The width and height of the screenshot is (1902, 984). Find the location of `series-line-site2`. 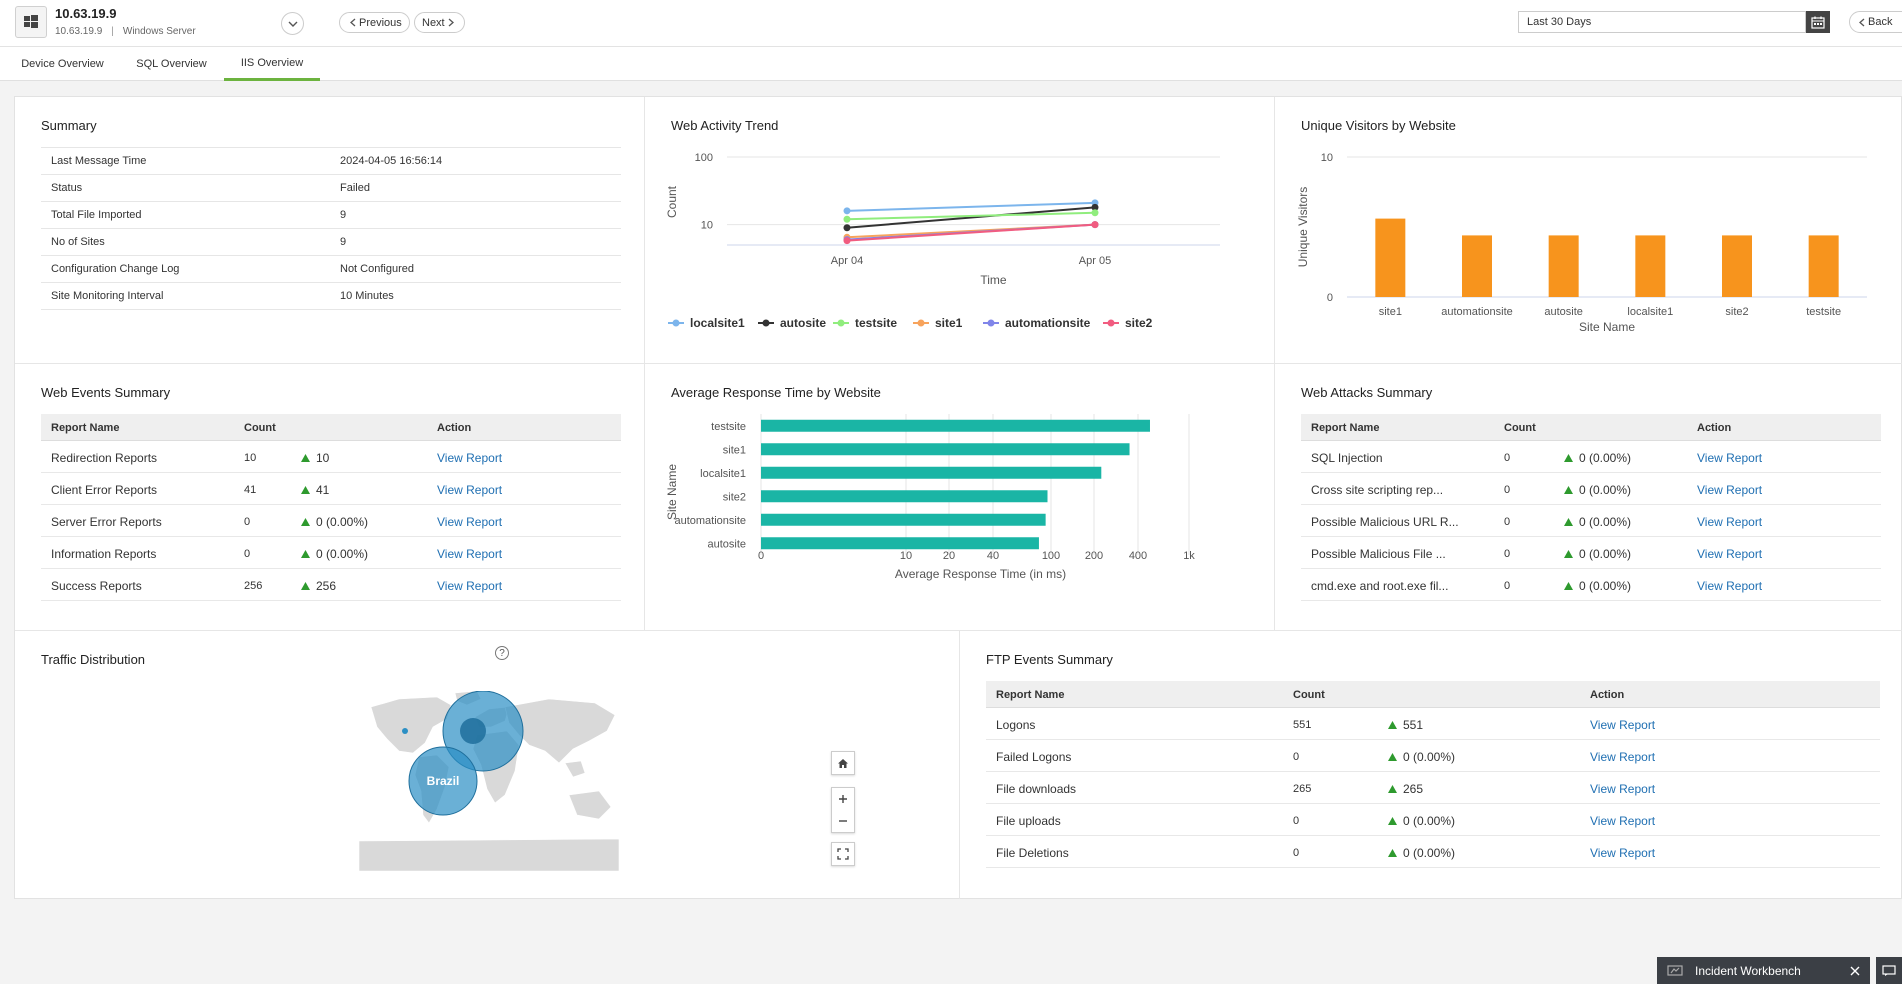

series-line-site2 is located at coordinates (971, 232).